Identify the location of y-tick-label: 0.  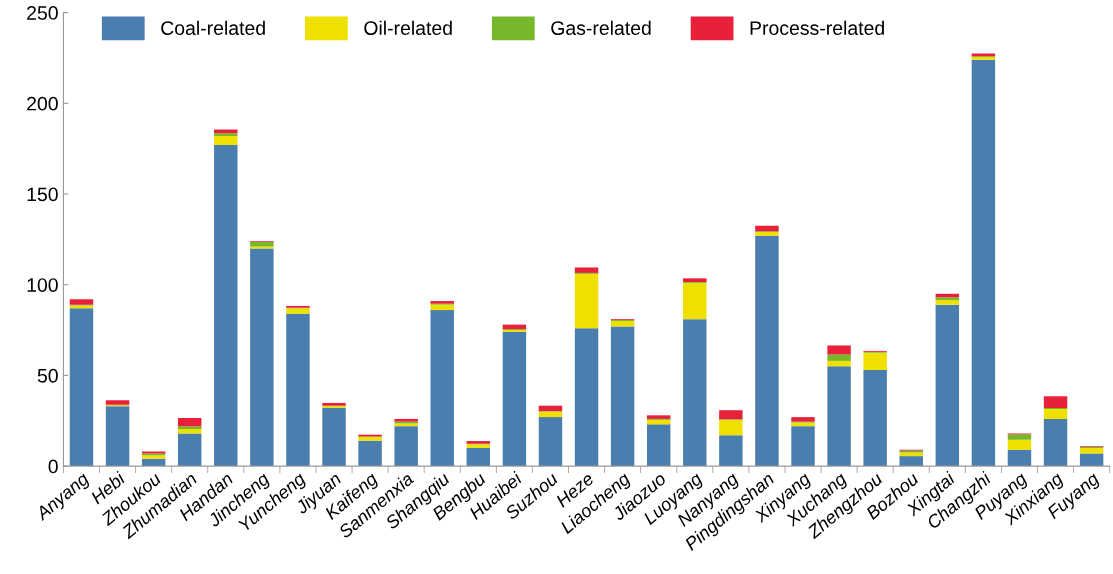
(53, 466).